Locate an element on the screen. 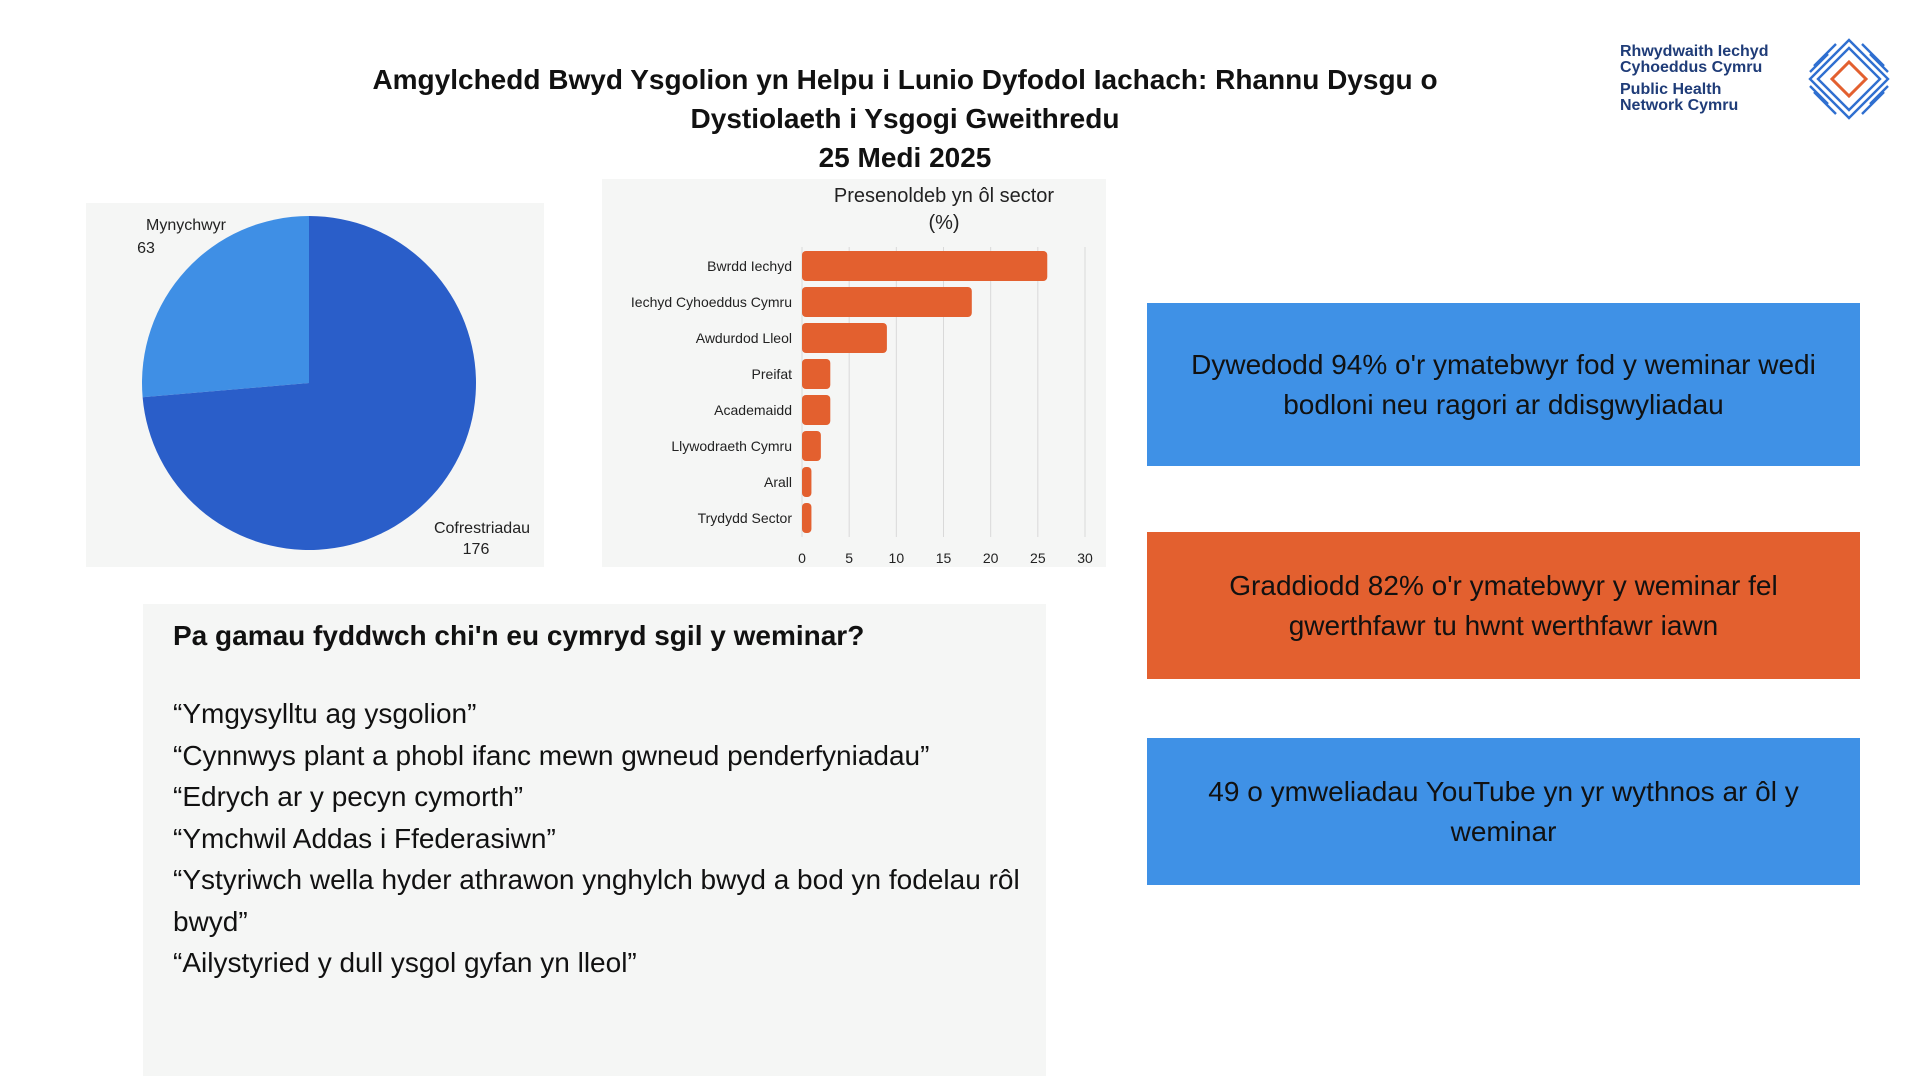  pie-chart-panel: Mynychwyr 63 Cofrestriadau 176 is located at coordinates (315, 385).